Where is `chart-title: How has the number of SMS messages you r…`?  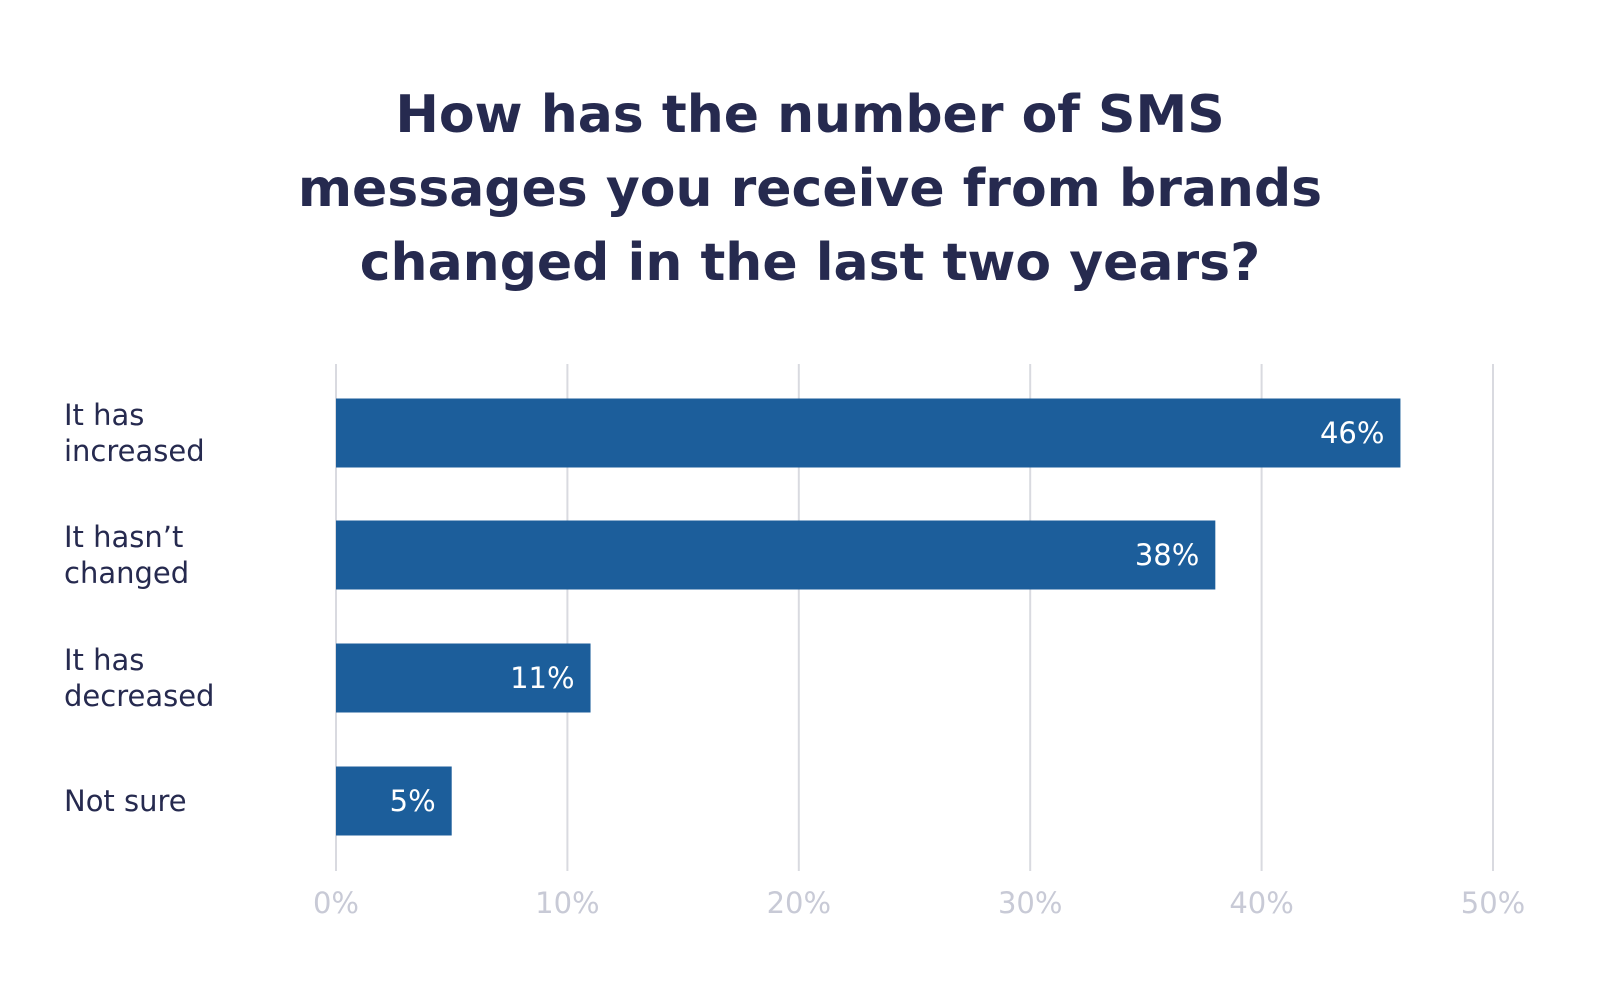
chart-title: How has the number of SMS messages you r… is located at coordinates (810, 189).